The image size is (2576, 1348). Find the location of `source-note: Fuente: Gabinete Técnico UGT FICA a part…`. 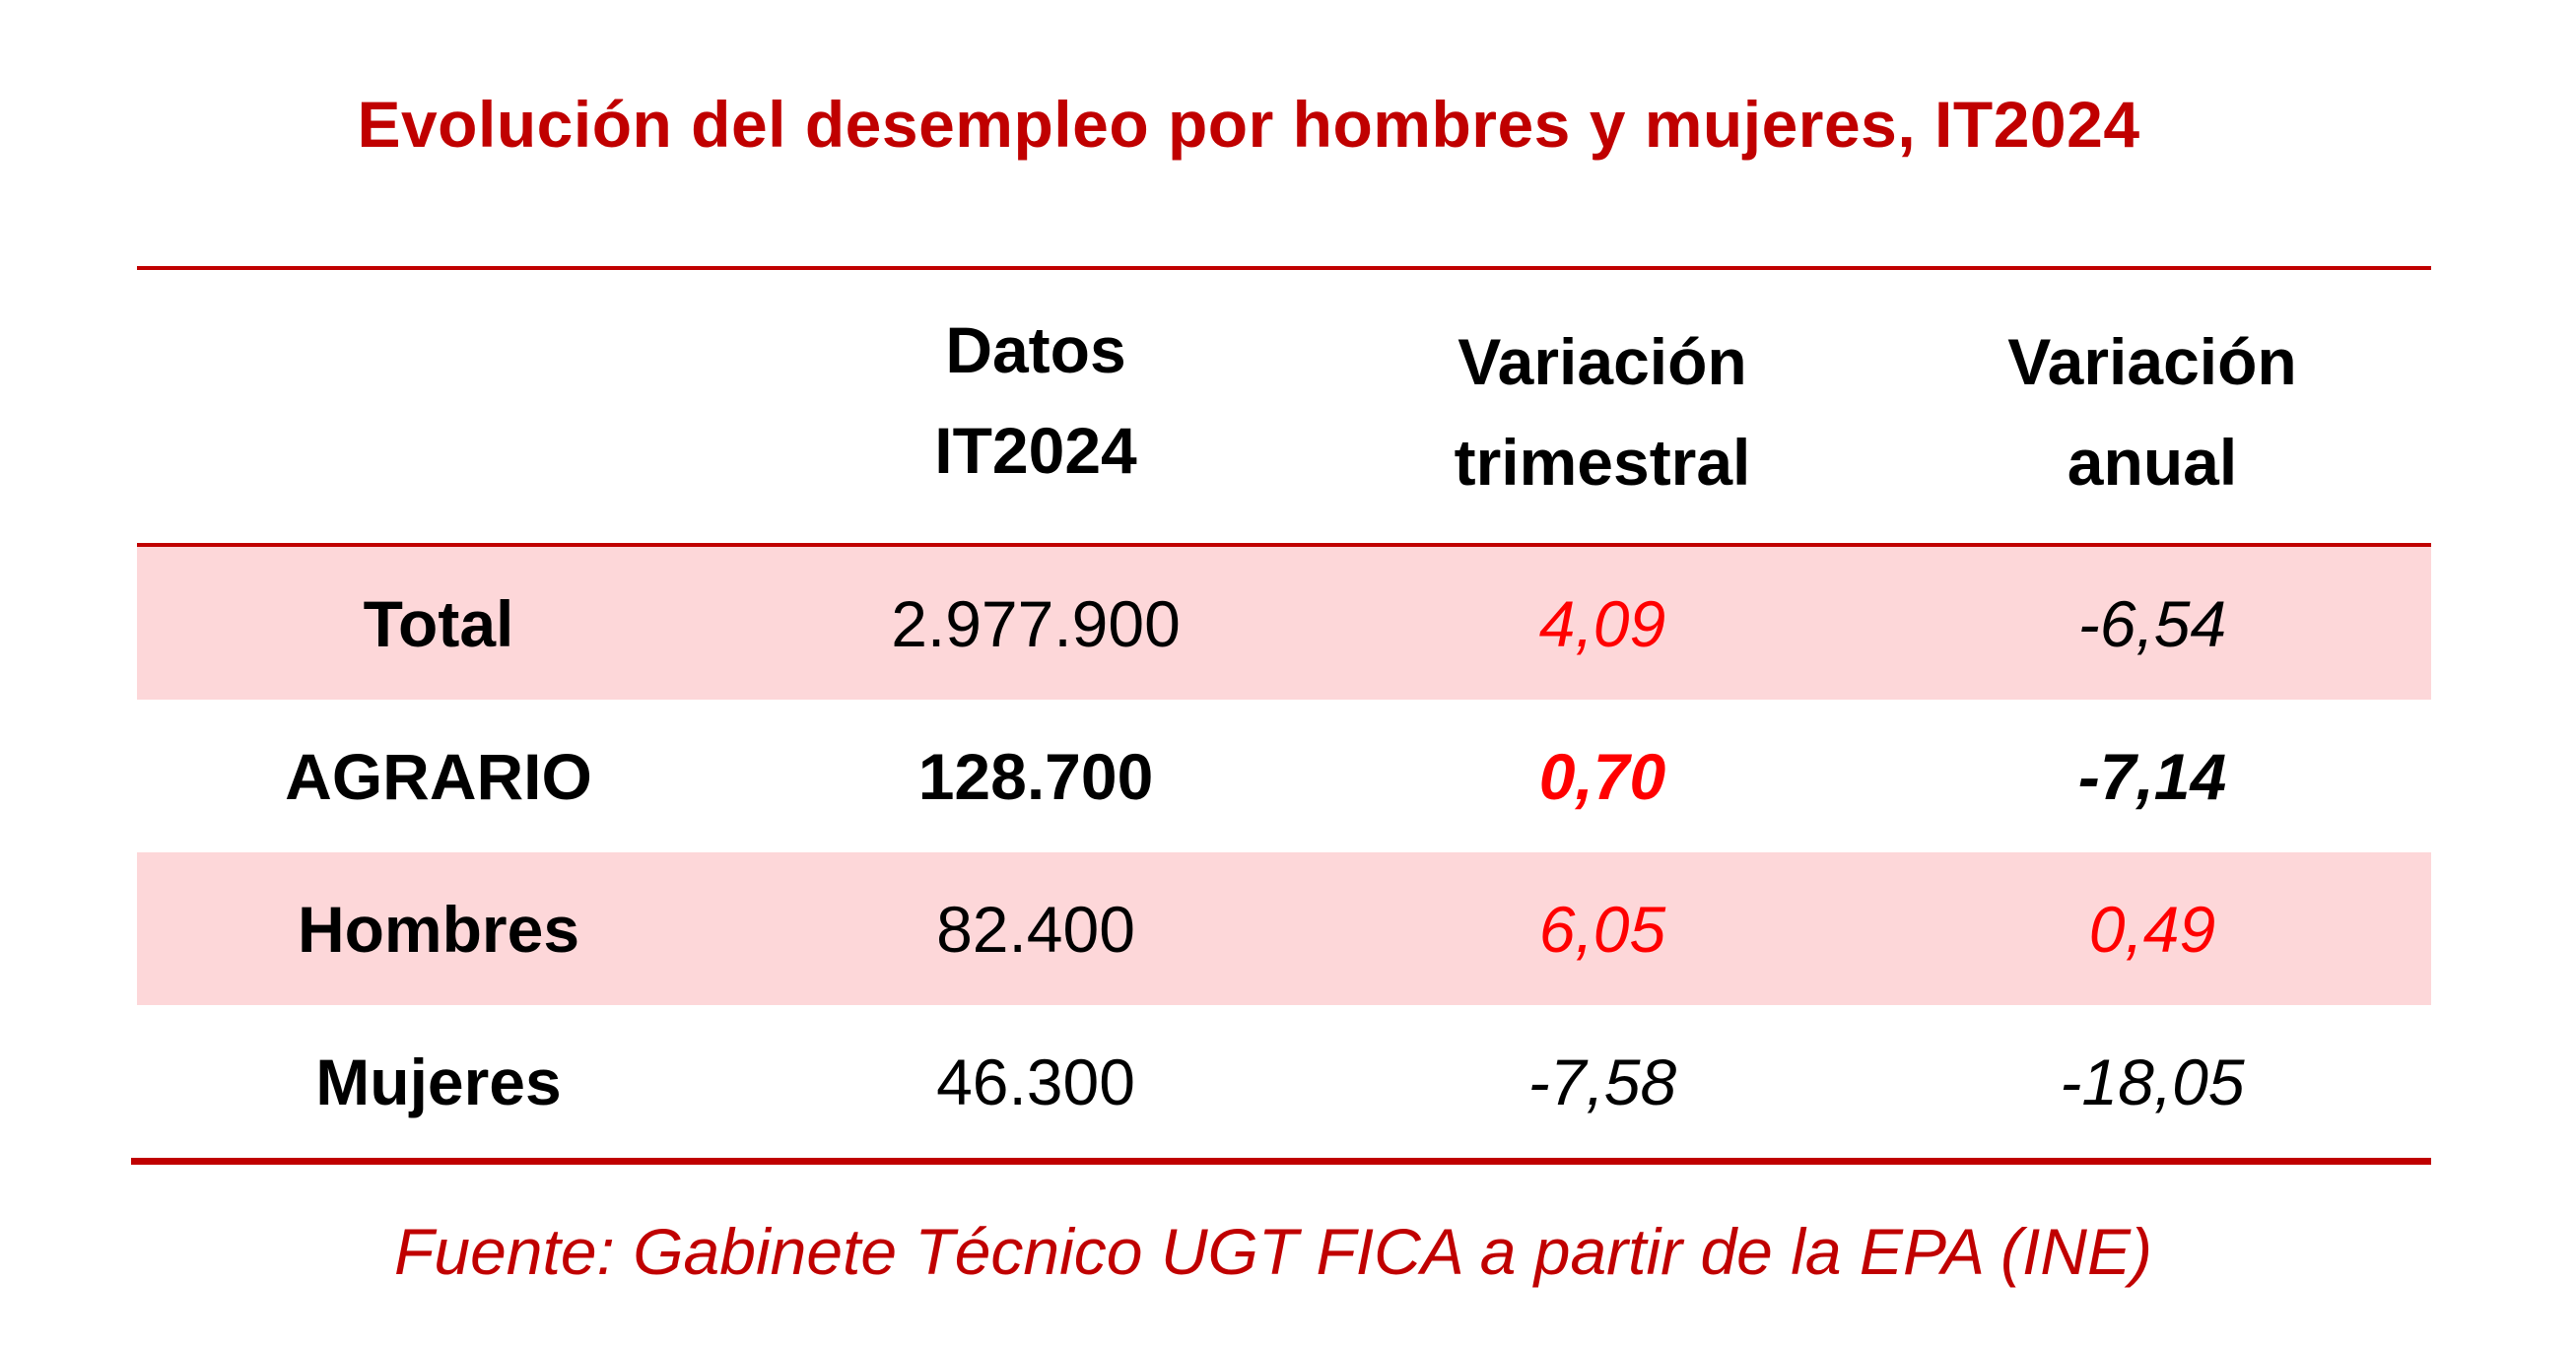

source-note: Fuente: Gabinete Técnico UGT FICA a part… is located at coordinates (1288, 1251).